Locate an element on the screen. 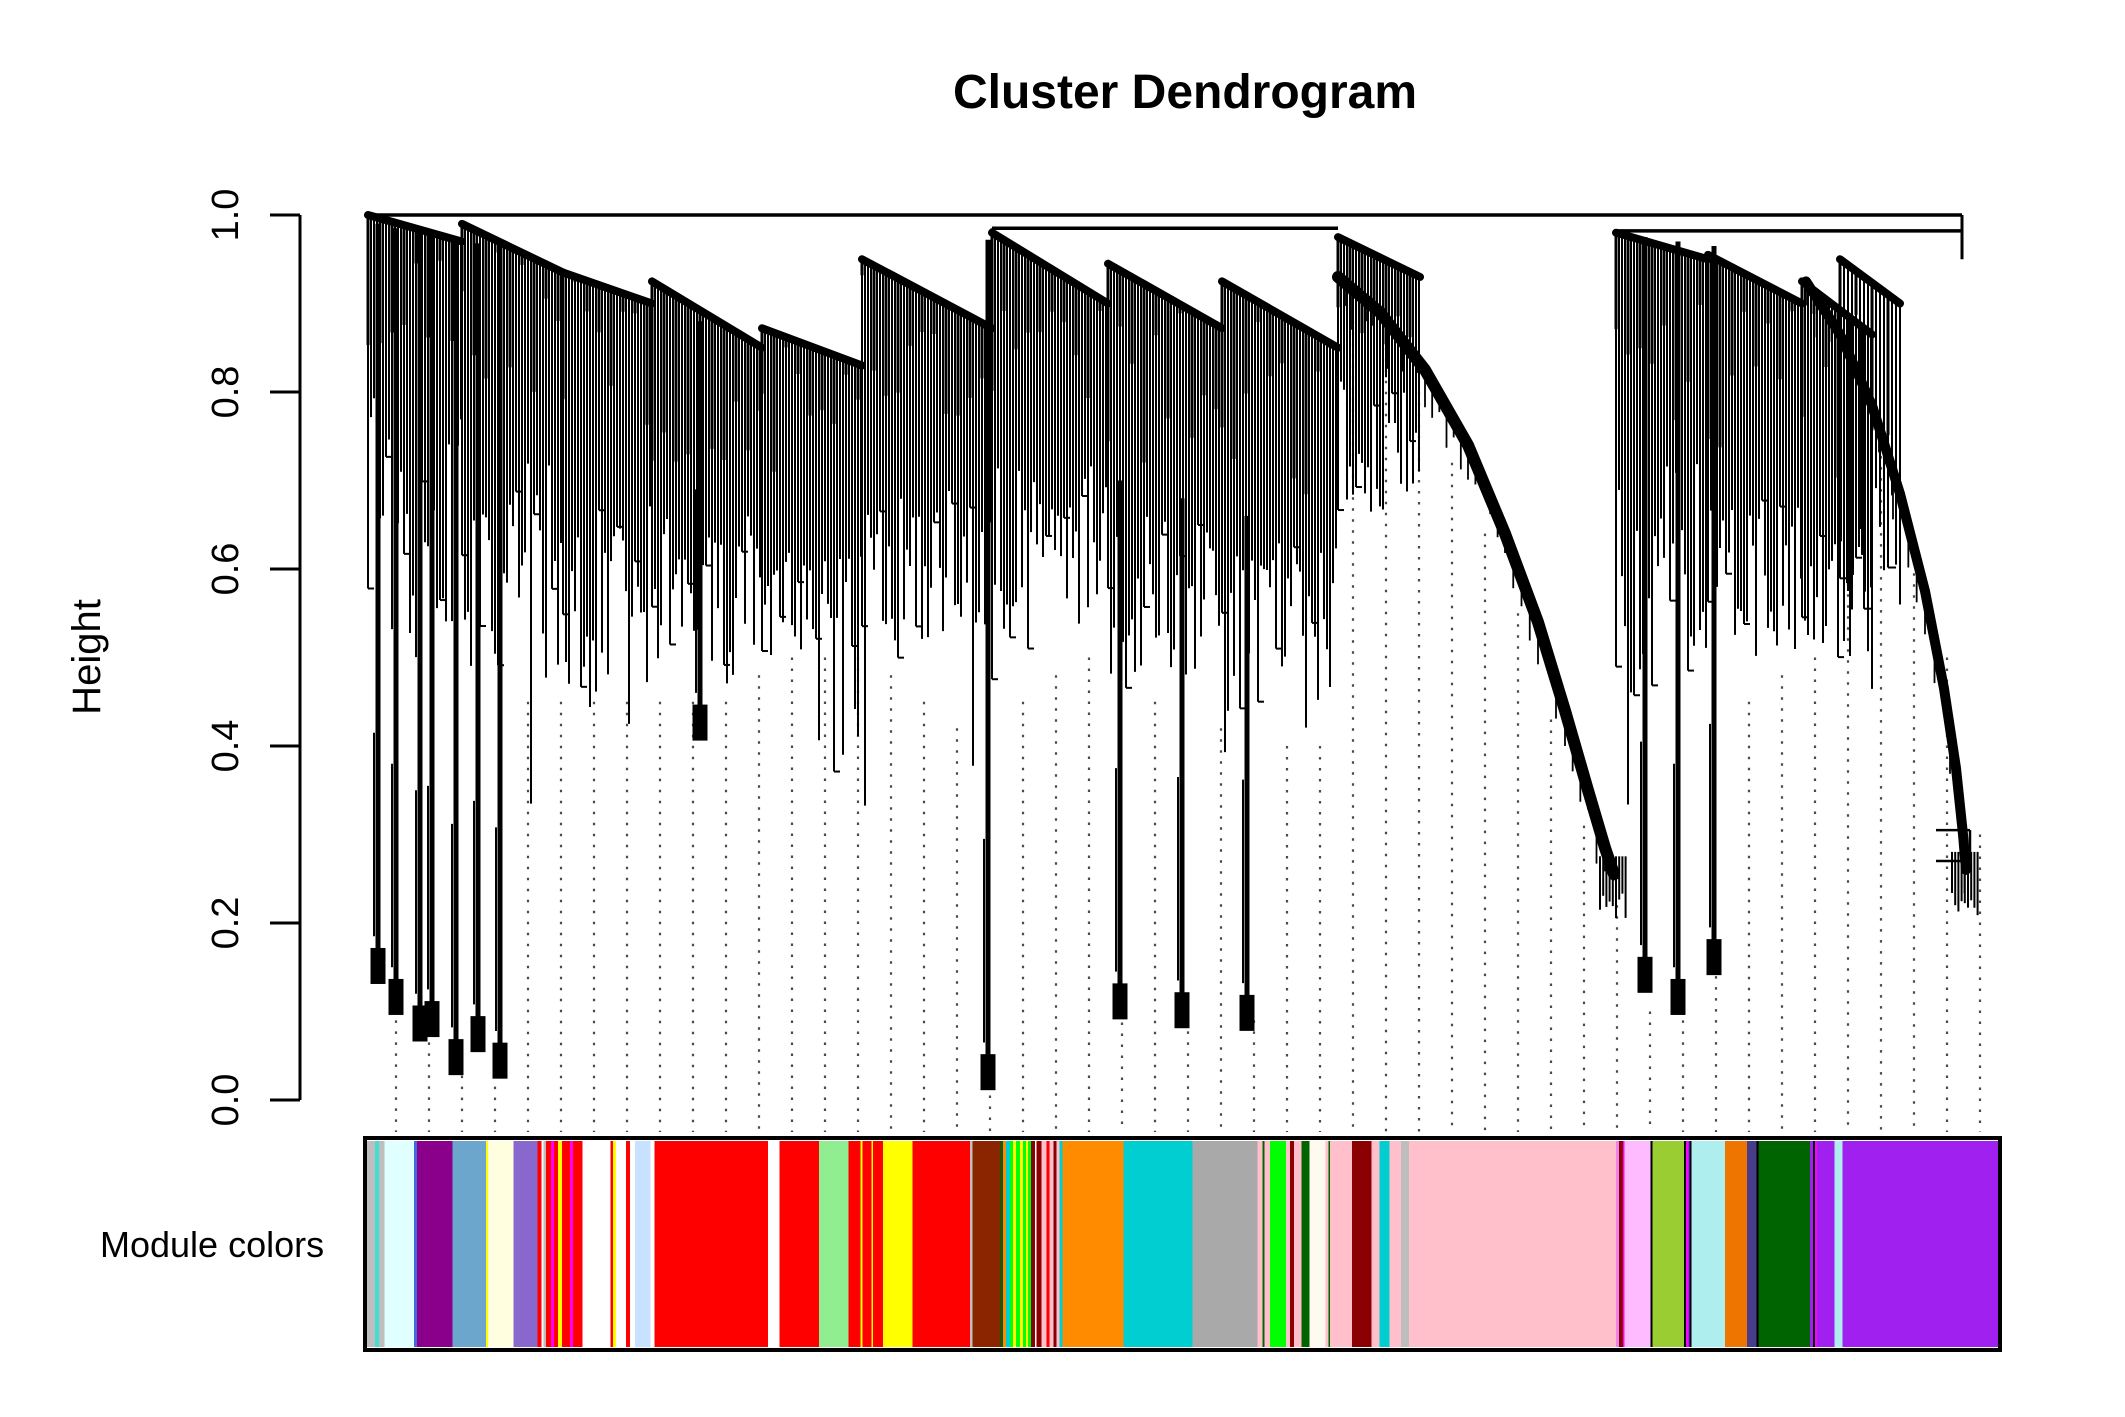  chart-title: Cluster Dendrogram is located at coordinates (1185, 92).